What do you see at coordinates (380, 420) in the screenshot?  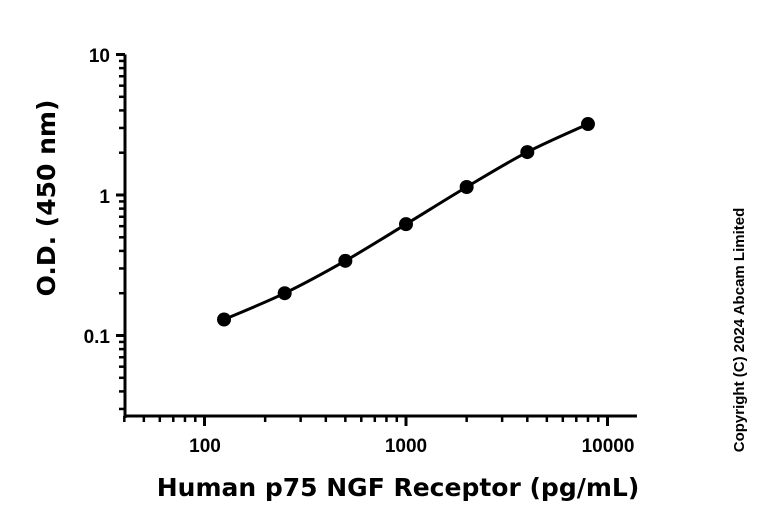 I see `x-axis` at bounding box center [380, 420].